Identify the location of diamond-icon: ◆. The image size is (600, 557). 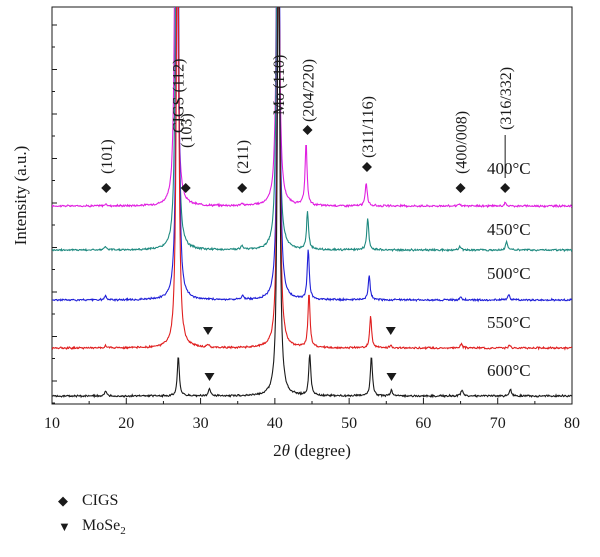
(63, 500).